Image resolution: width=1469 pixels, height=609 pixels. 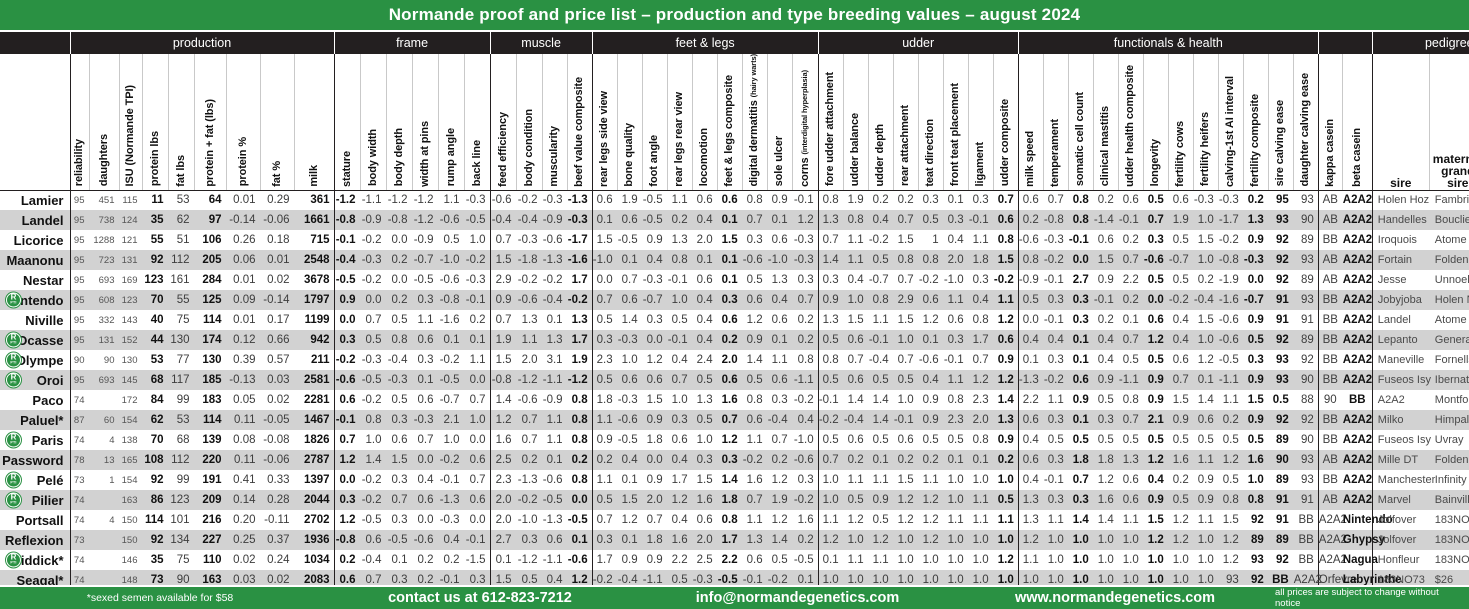 I want to click on cell-width-at-pins: 0.6, so click(x=425, y=400).